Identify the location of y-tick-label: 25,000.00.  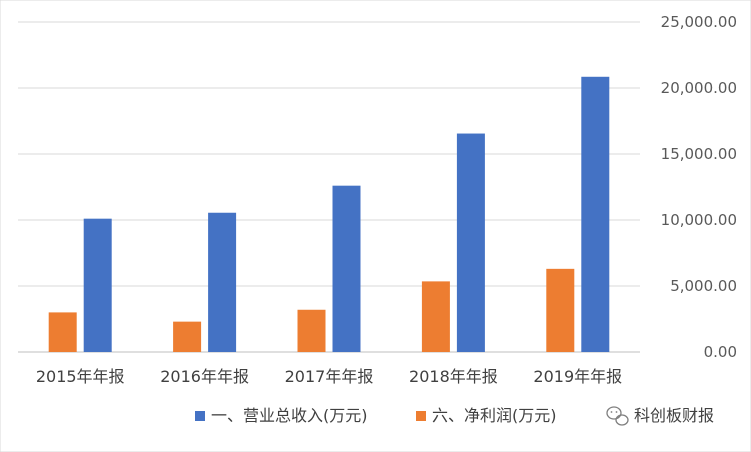
(699, 22).